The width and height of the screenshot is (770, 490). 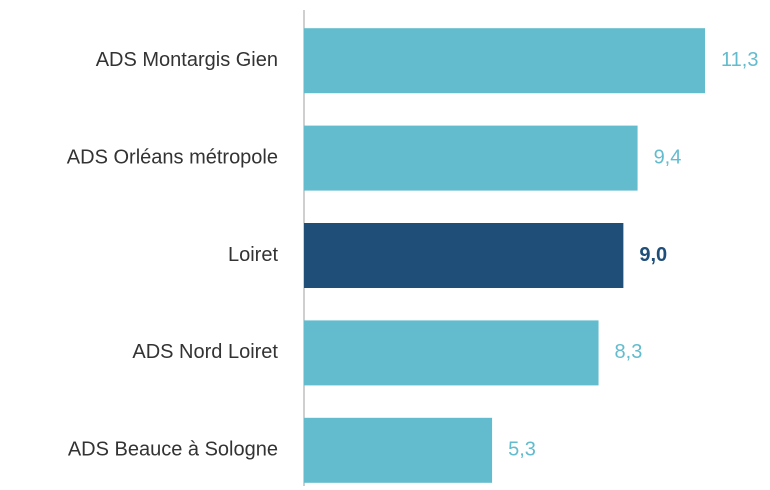 I want to click on y-tick-label: ADS Nord Loiret, so click(x=205, y=352).